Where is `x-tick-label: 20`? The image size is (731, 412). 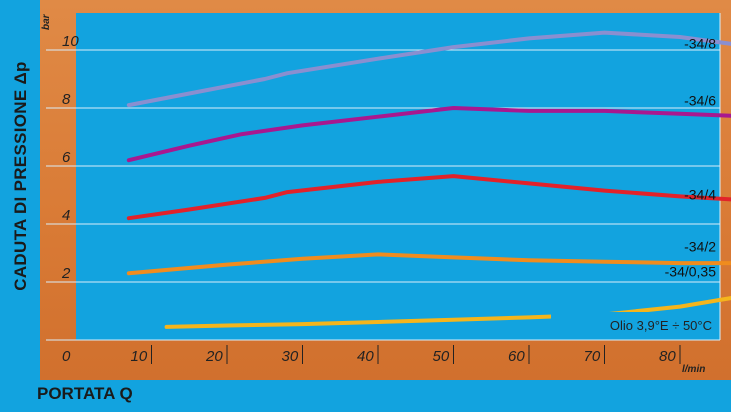 x-tick-label: 20 is located at coordinates (214, 356).